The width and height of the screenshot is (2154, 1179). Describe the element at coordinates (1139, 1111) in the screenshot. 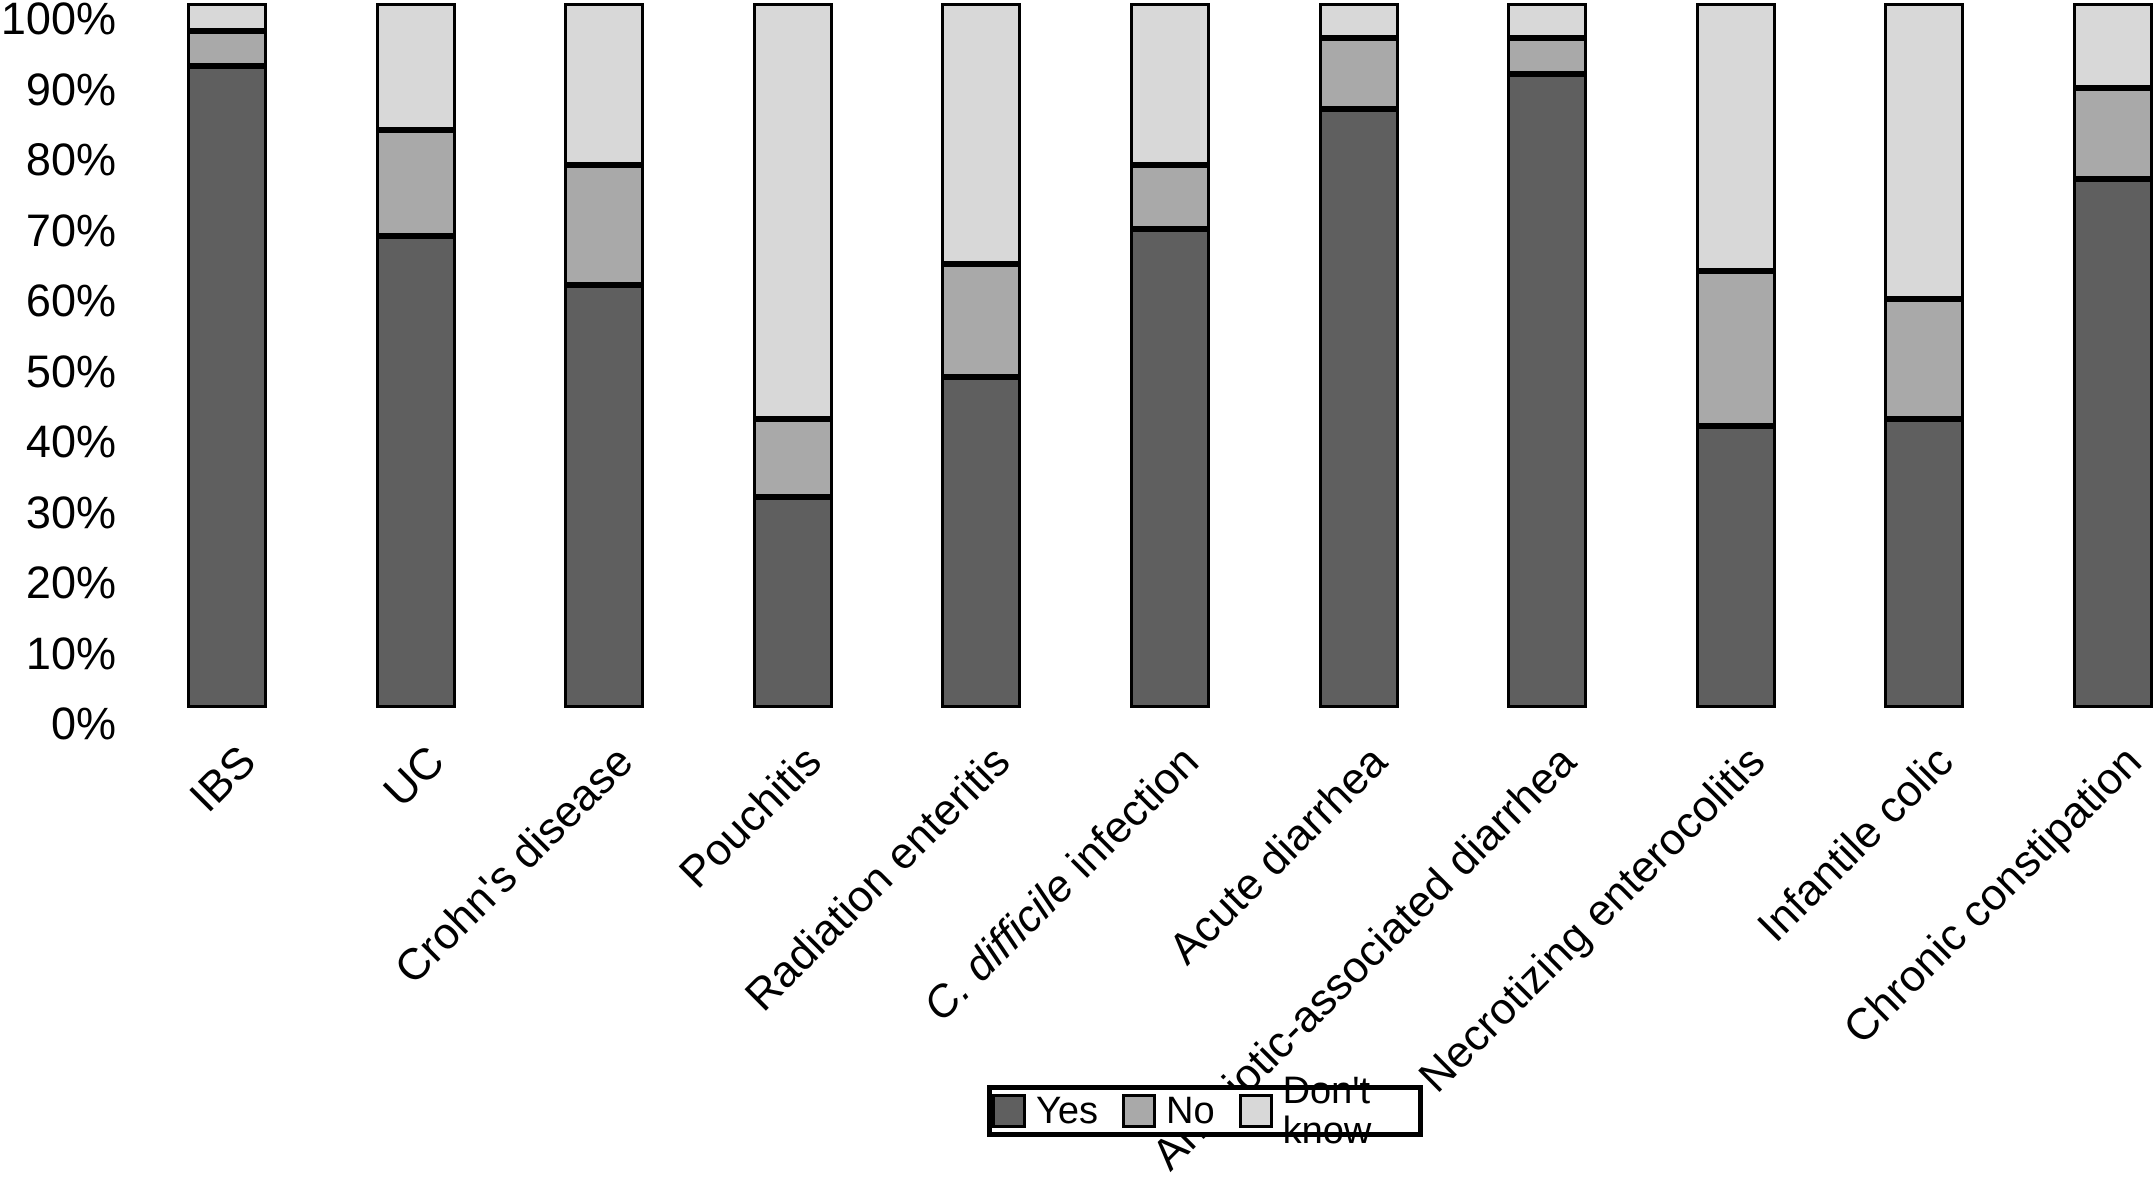

I see `legend-swatch-no` at that location.